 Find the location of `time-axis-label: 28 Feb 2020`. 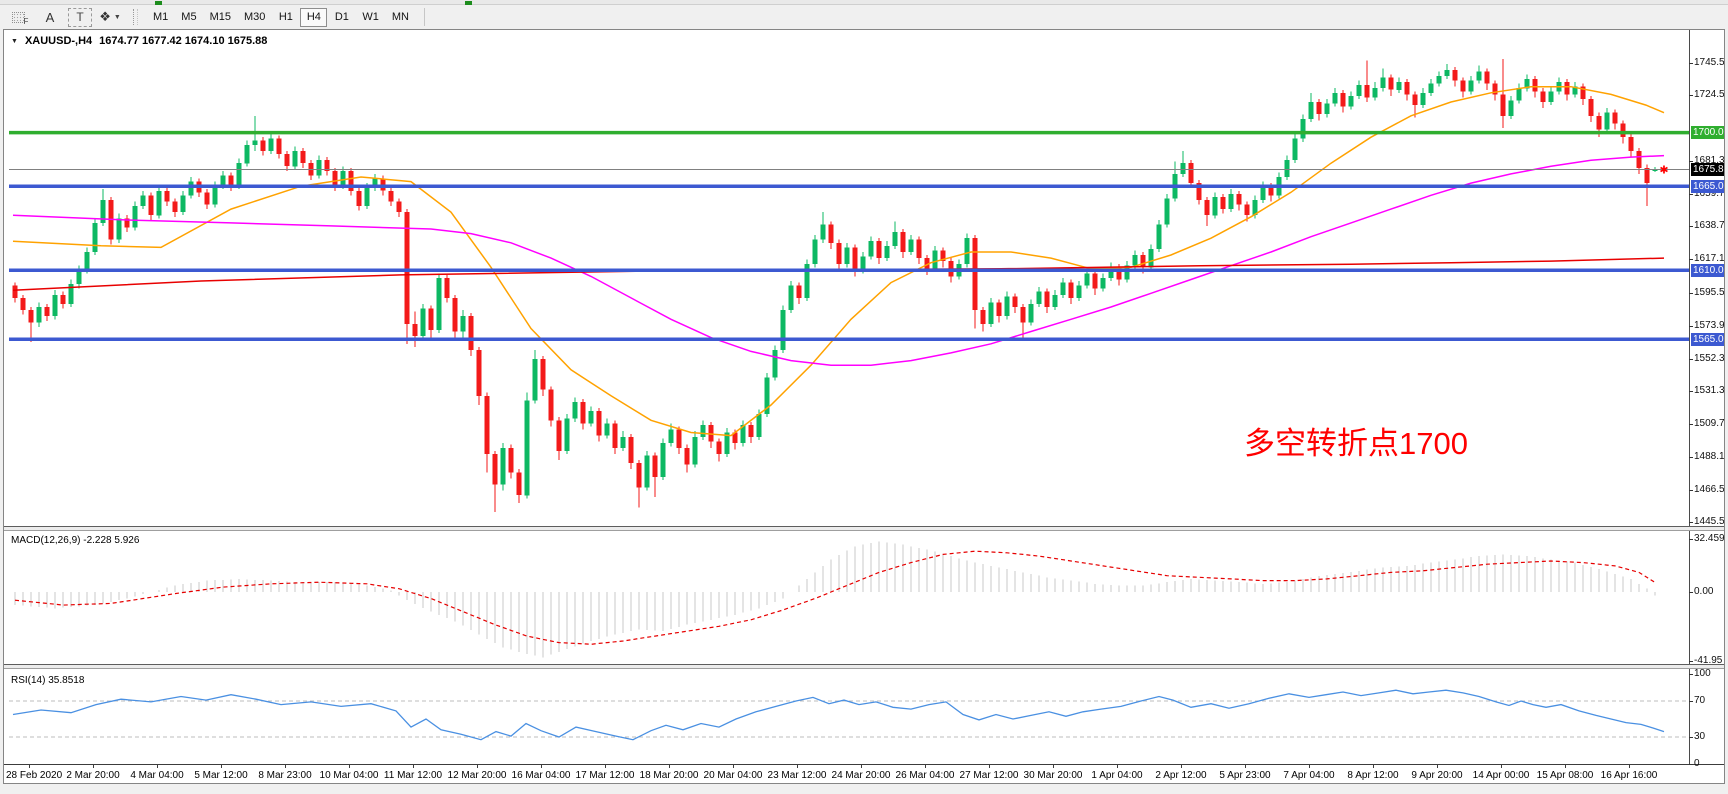

time-axis-label: 28 Feb 2020 is located at coordinates (34, 775).